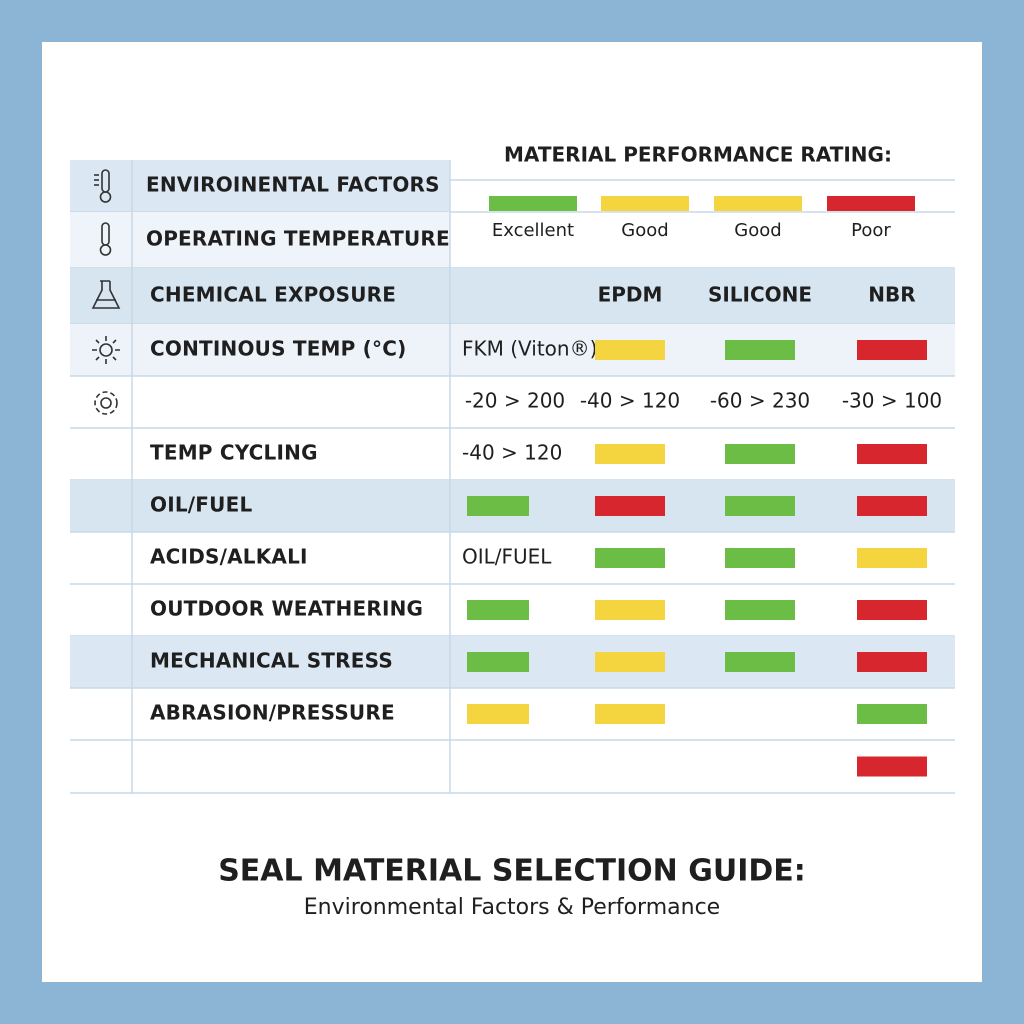 This screenshot has width=1024, height=1024. I want to click on cell-text: FKM (Viton®), so click(529, 349).